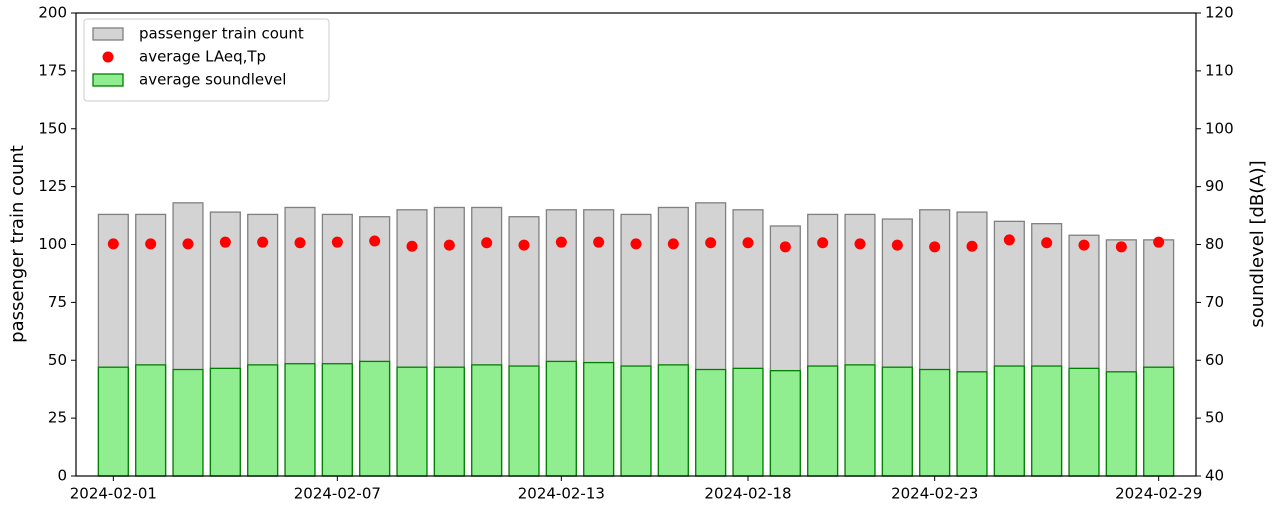 The height and width of the screenshot is (508, 1276). I want to click on y2-tick-label: 90, so click(1214, 186).